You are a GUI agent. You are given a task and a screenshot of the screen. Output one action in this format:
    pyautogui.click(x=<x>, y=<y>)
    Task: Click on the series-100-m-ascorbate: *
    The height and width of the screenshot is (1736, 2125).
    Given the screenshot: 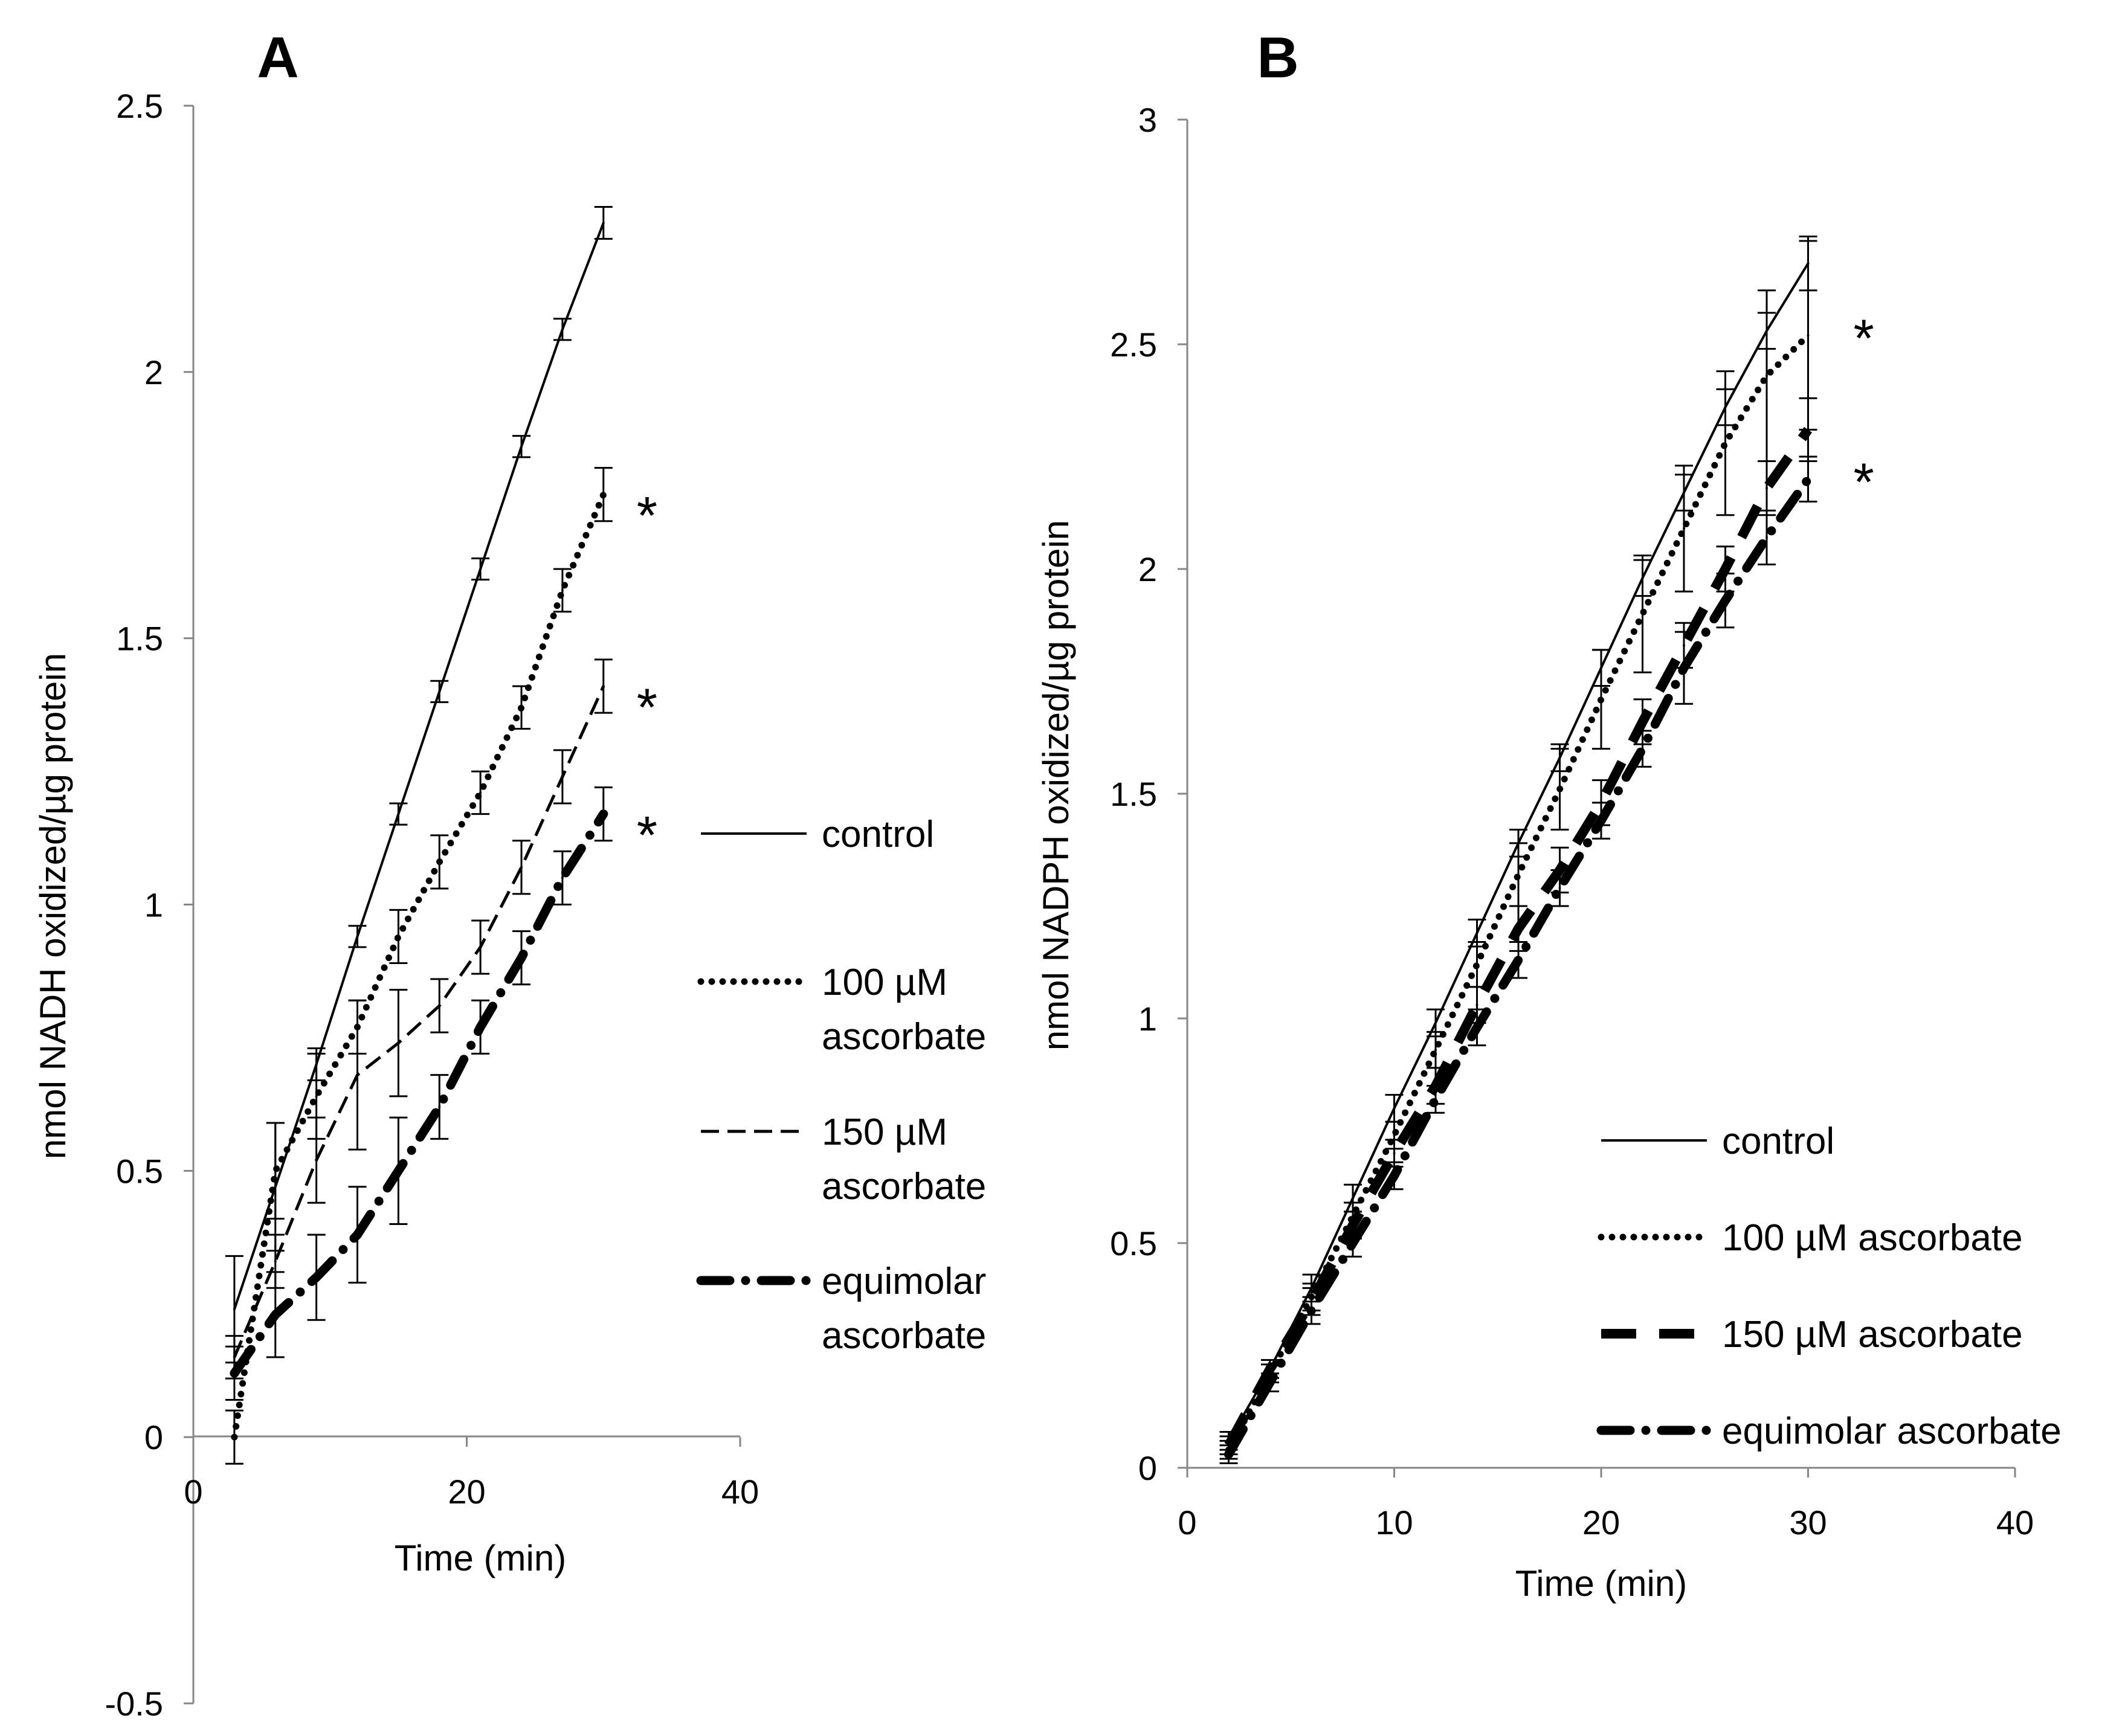 What is the action you would take?
    pyautogui.click(x=441, y=966)
    